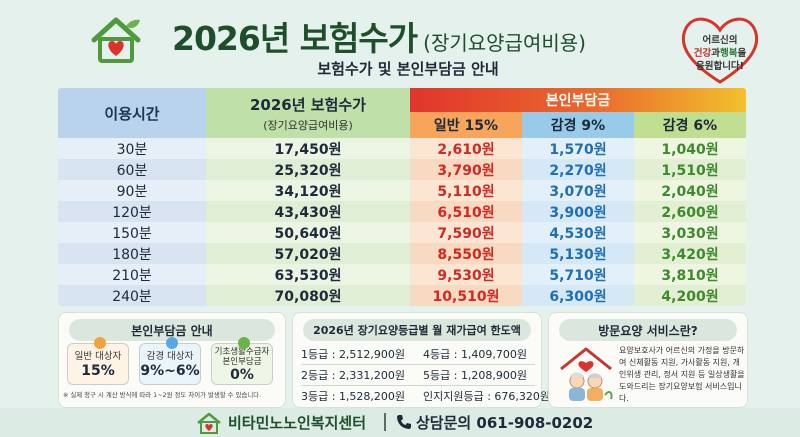  Describe the element at coordinates (308, 190) in the screenshot. I see `cell-fee: 34,120원` at that location.